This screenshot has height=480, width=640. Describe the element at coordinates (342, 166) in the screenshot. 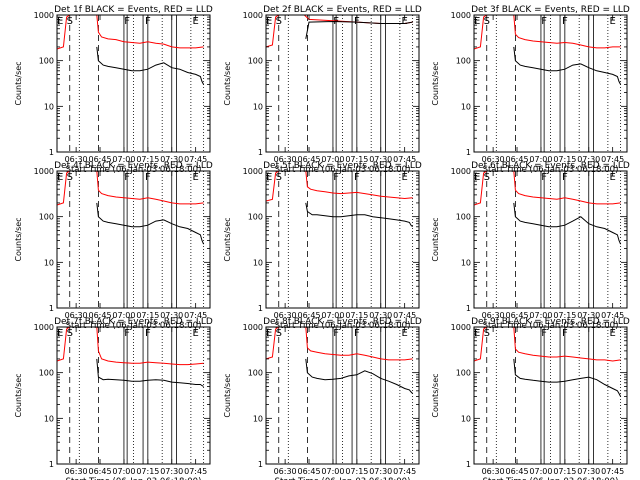

I see `chart-title: Det 5f BLACK = Events, RED = LLD` at that location.